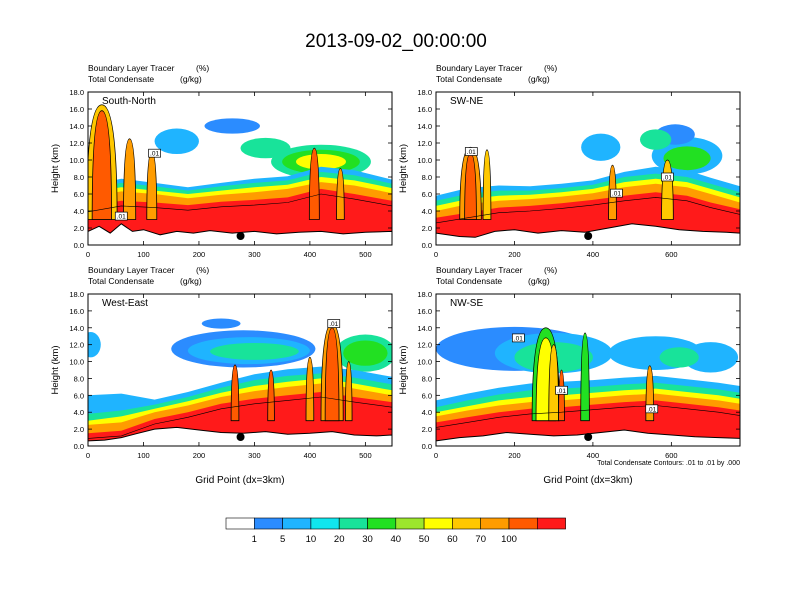 The height and width of the screenshot is (612, 792). I want to click on colorbar-label: 60, so click(452, 539).